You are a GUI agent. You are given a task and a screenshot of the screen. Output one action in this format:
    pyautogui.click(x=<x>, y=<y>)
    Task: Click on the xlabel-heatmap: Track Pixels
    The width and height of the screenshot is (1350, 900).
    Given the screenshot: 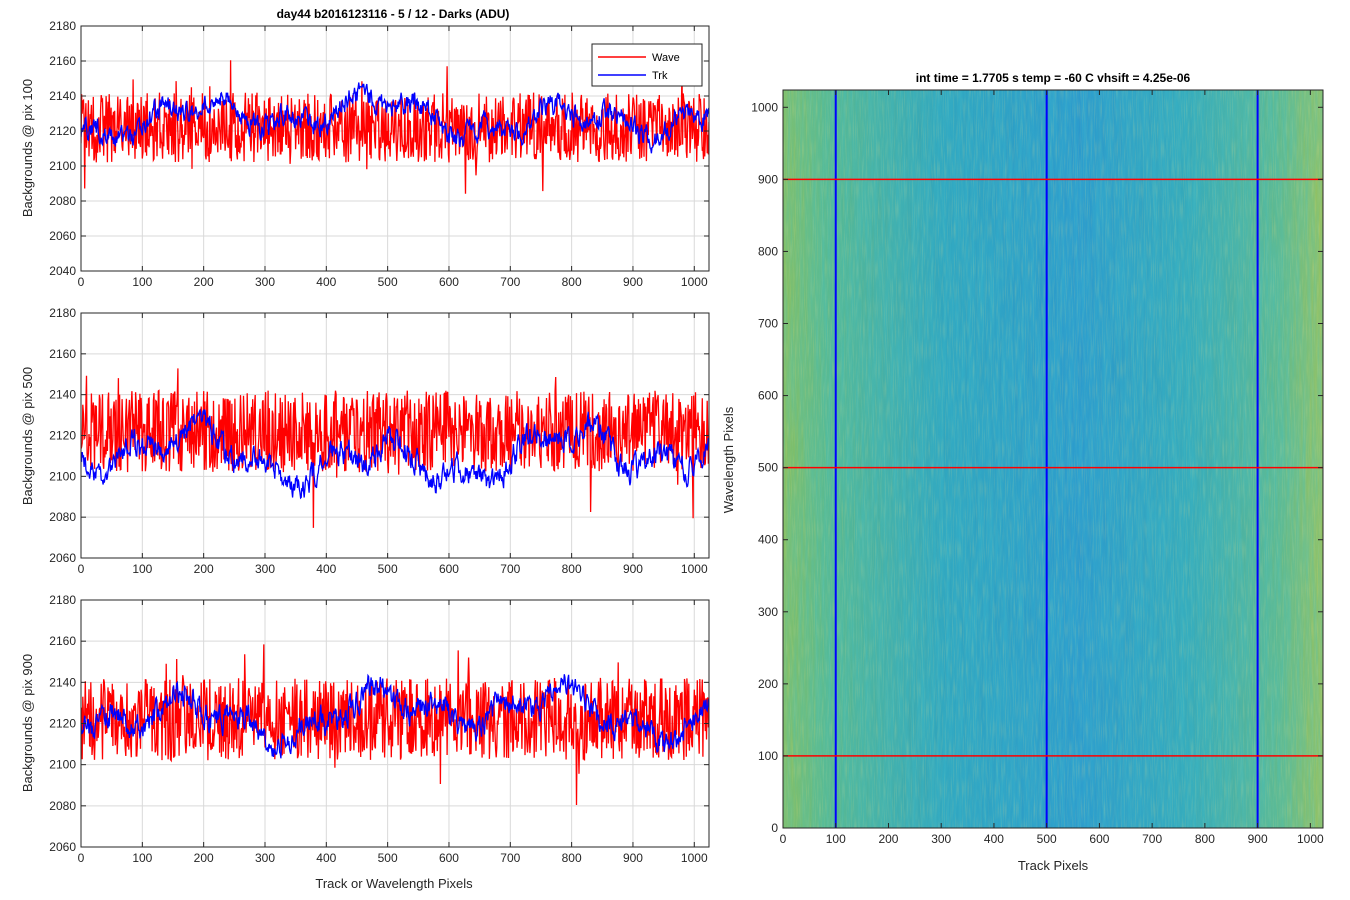 What is the action you would take?
    pyautogui.click(x=1053, y=865)
    